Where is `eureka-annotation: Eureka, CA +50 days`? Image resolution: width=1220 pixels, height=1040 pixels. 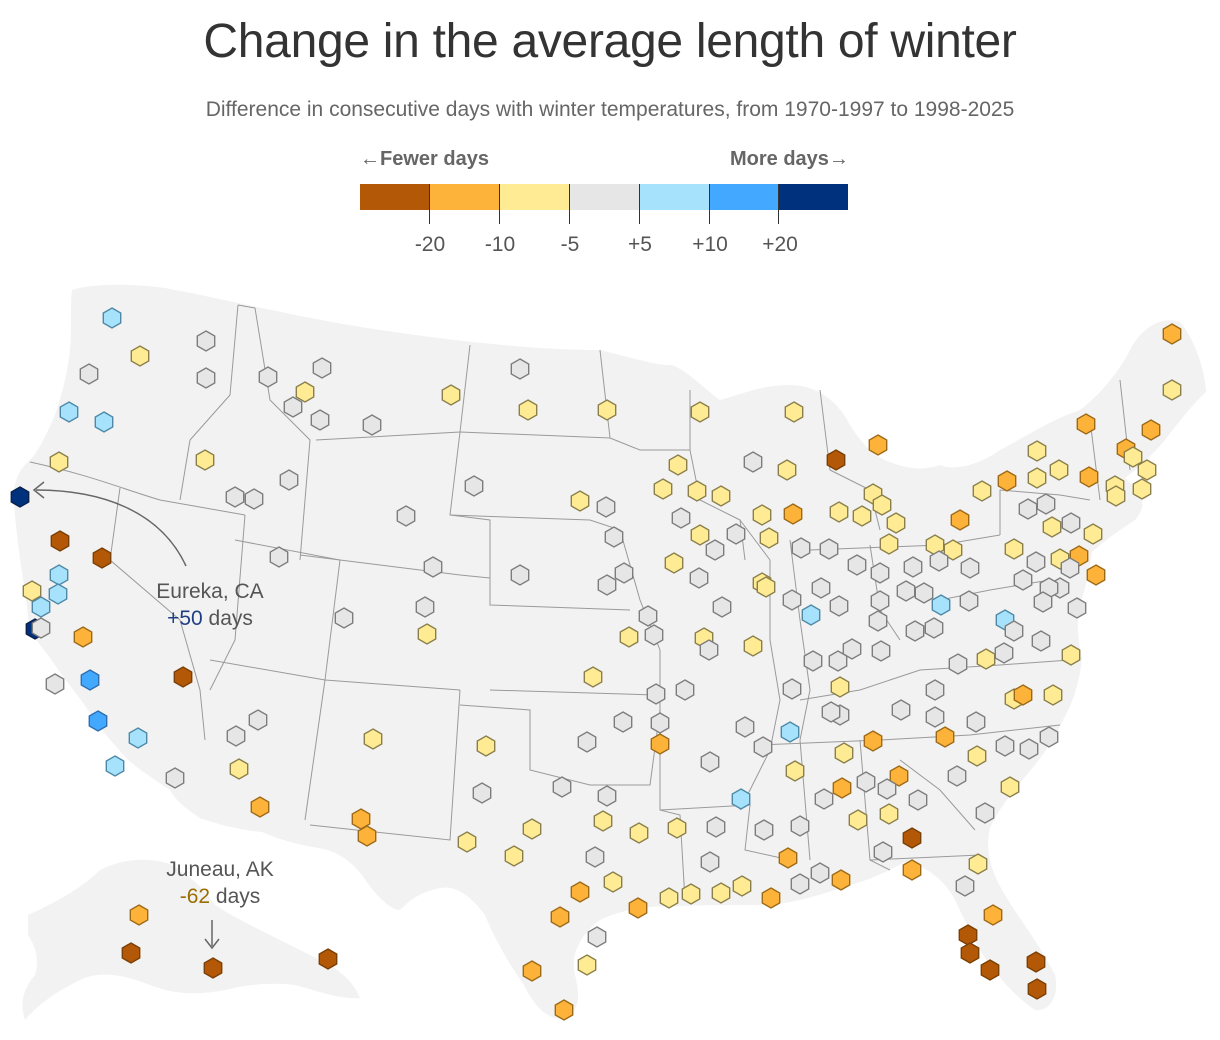
eureka-annotation: Eureka, CA +50 days is located at coordinates (210, 605).